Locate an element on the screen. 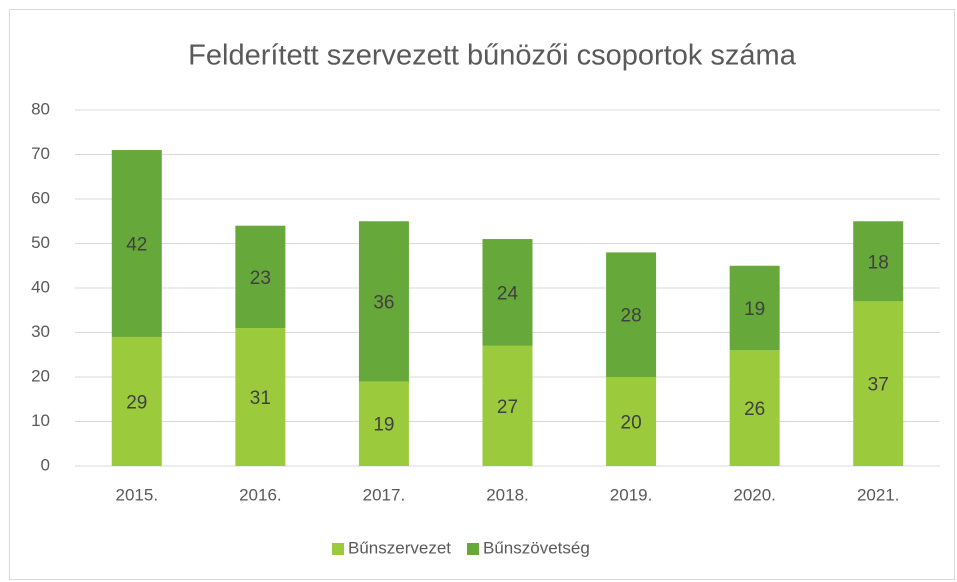 The height and width of the screenshot is (582, 957). x-tick-label: 2017. is located at coordinates (384, 494).